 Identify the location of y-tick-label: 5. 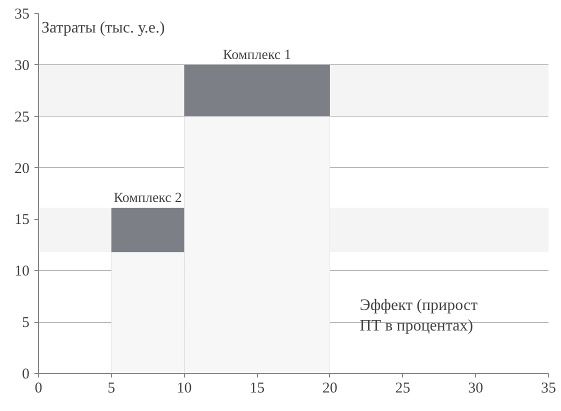
(26, 323).